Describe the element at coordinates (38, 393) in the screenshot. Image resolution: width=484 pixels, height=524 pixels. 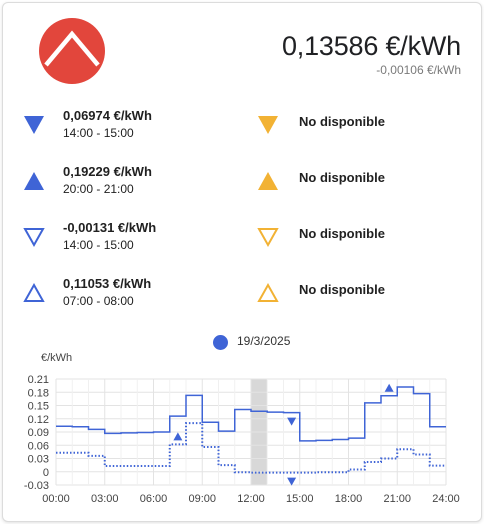
I see `y-tick-label: 0.18` at that location.